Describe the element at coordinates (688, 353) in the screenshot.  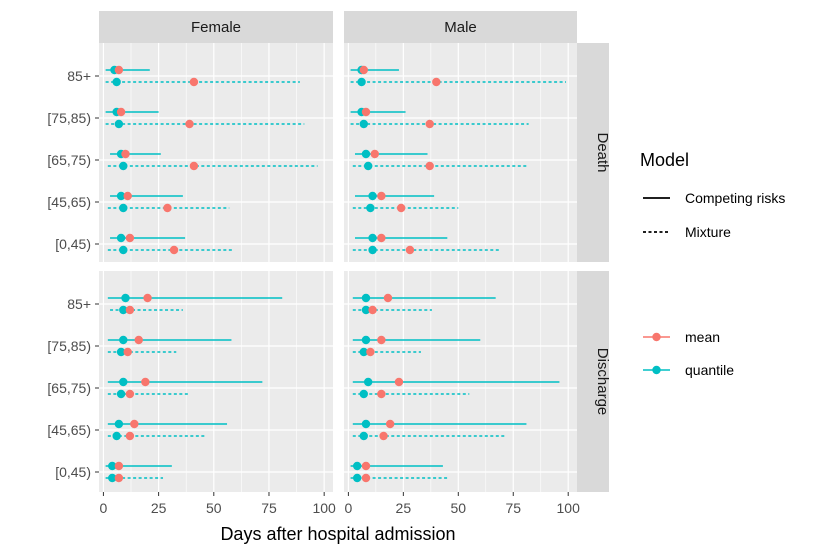
I see `legend-stat: mean quantile` at that location.